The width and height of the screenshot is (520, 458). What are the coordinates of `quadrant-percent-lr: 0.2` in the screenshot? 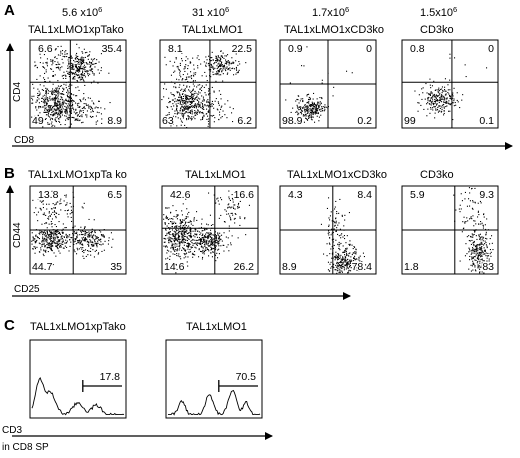 It's located at (364, 121).